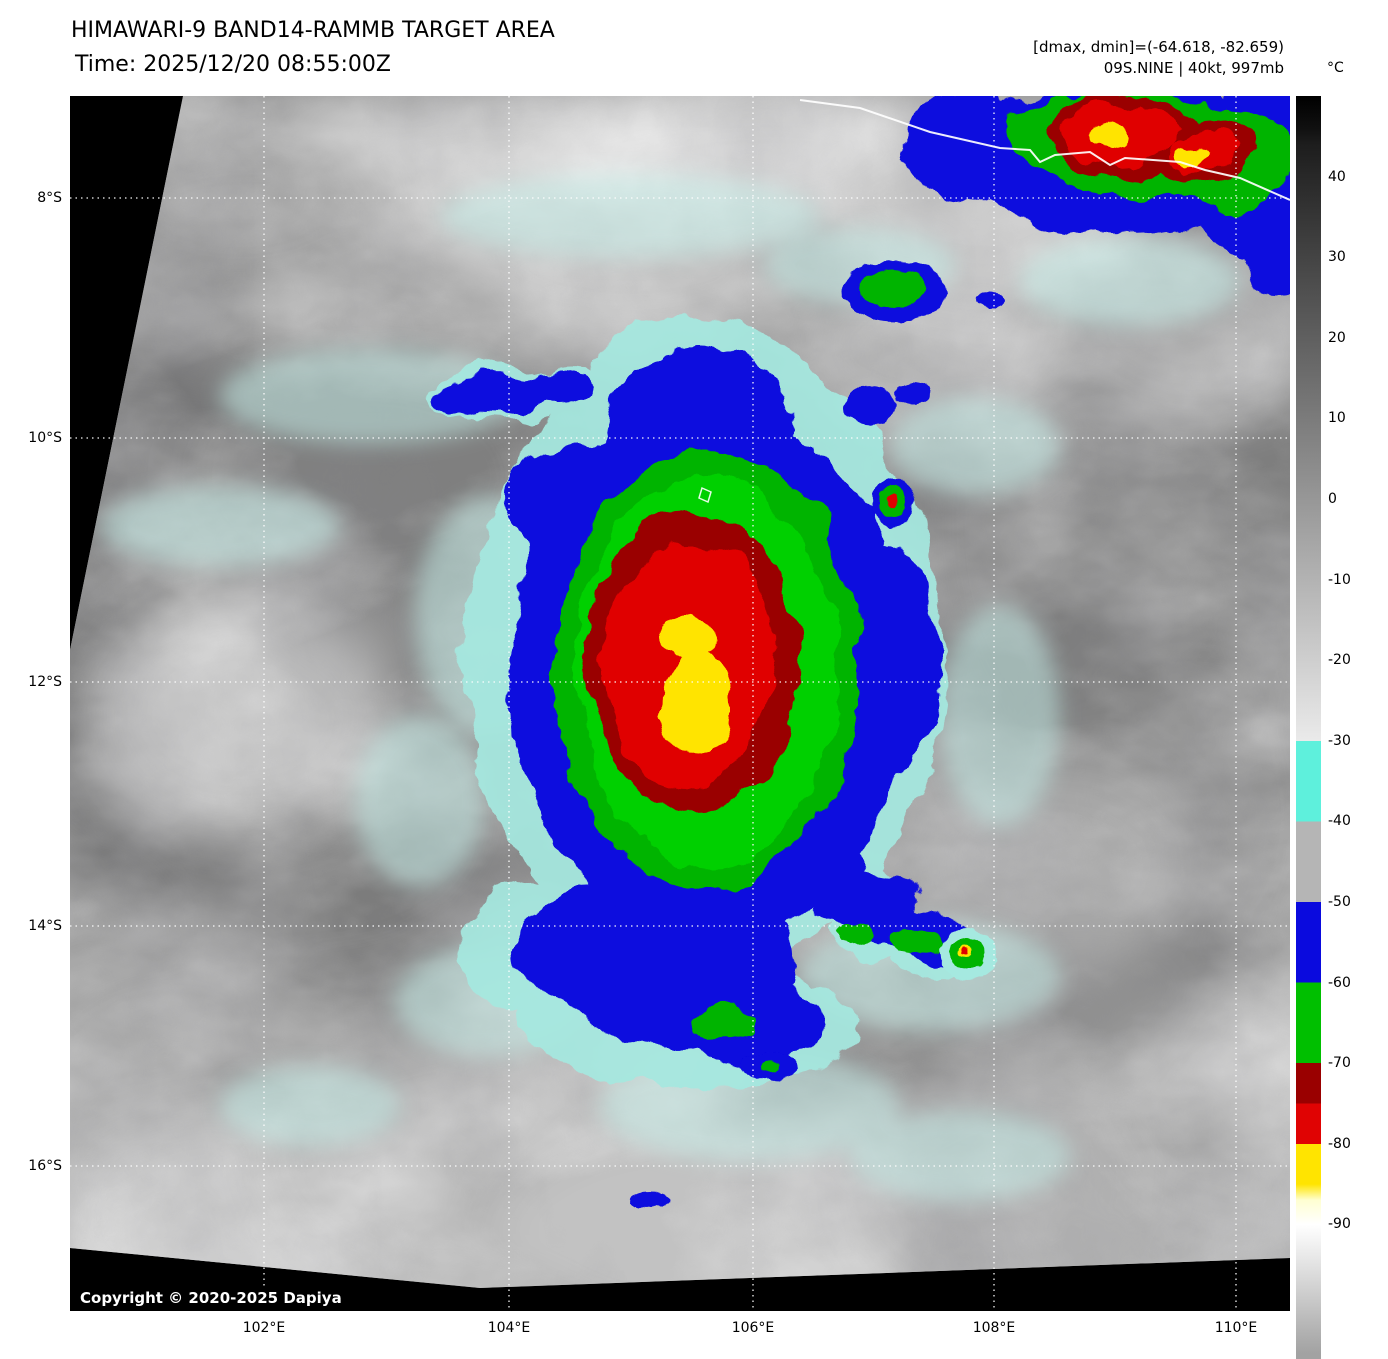  I want to click on colorbar-tick: -70, so click(1339, 1063).